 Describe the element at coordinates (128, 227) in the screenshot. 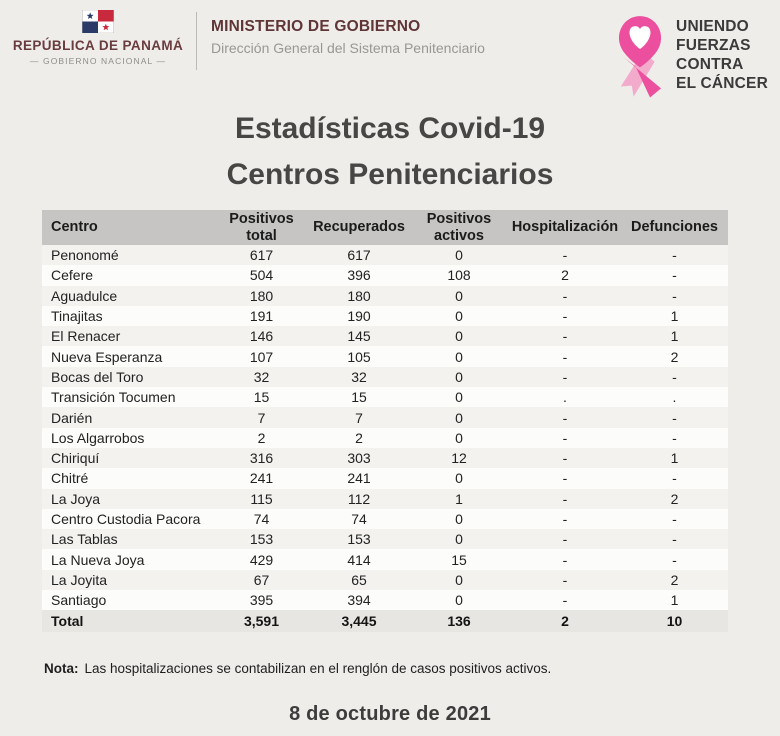

I see `column-header: Centro` at that location.